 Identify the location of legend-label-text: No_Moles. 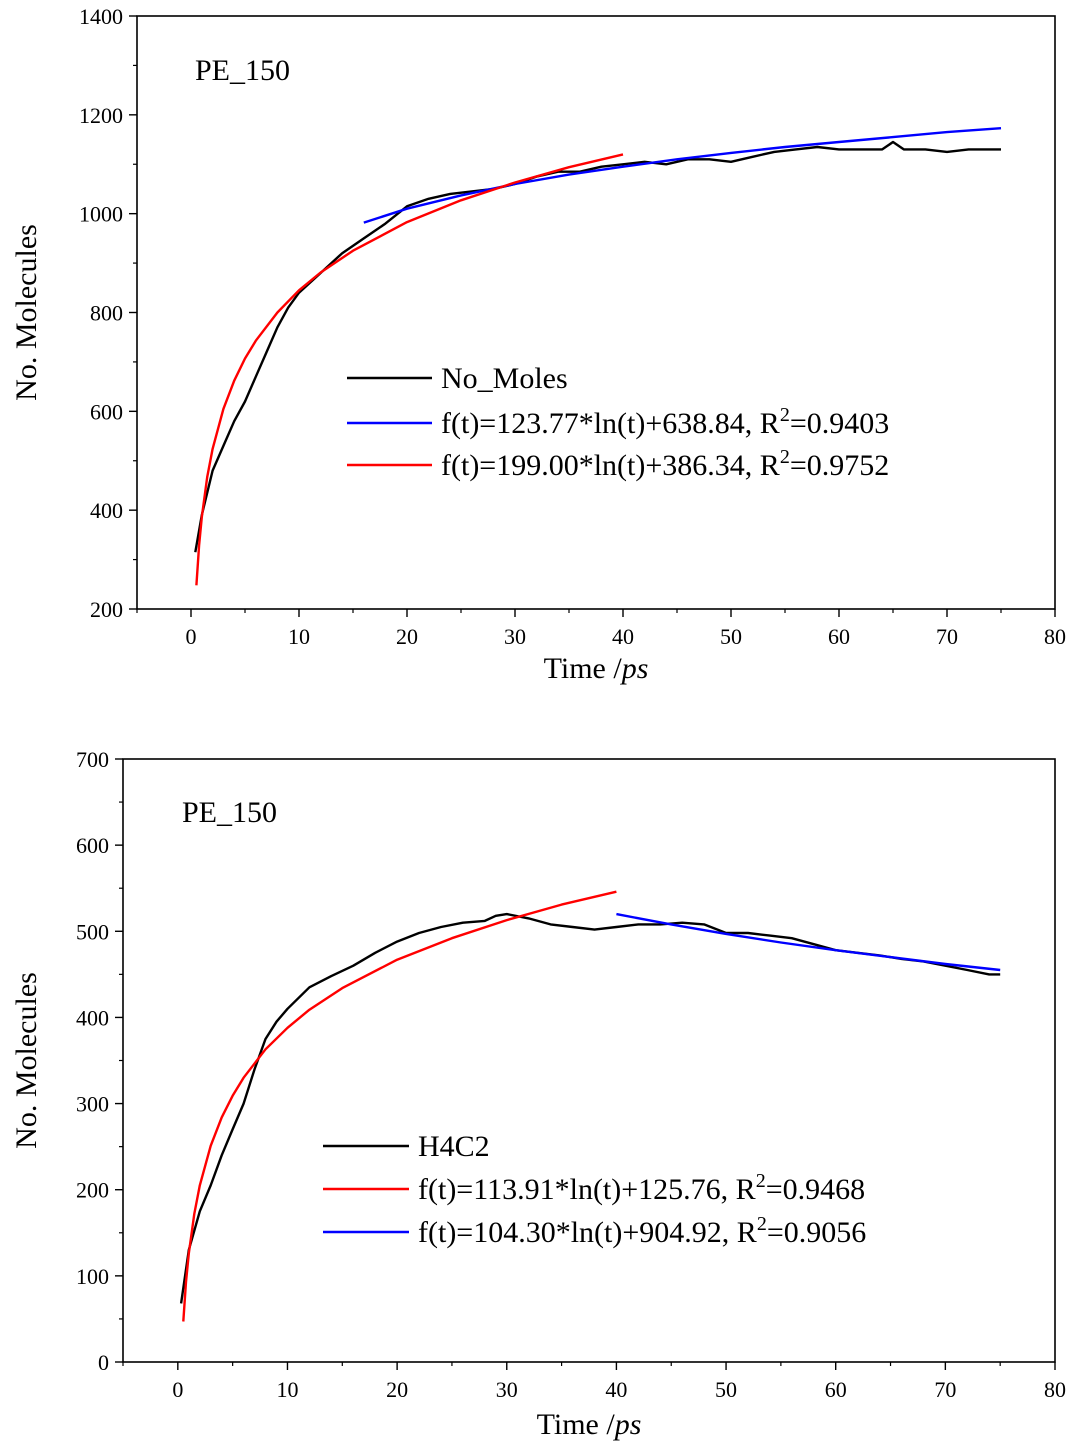
(504, 378).